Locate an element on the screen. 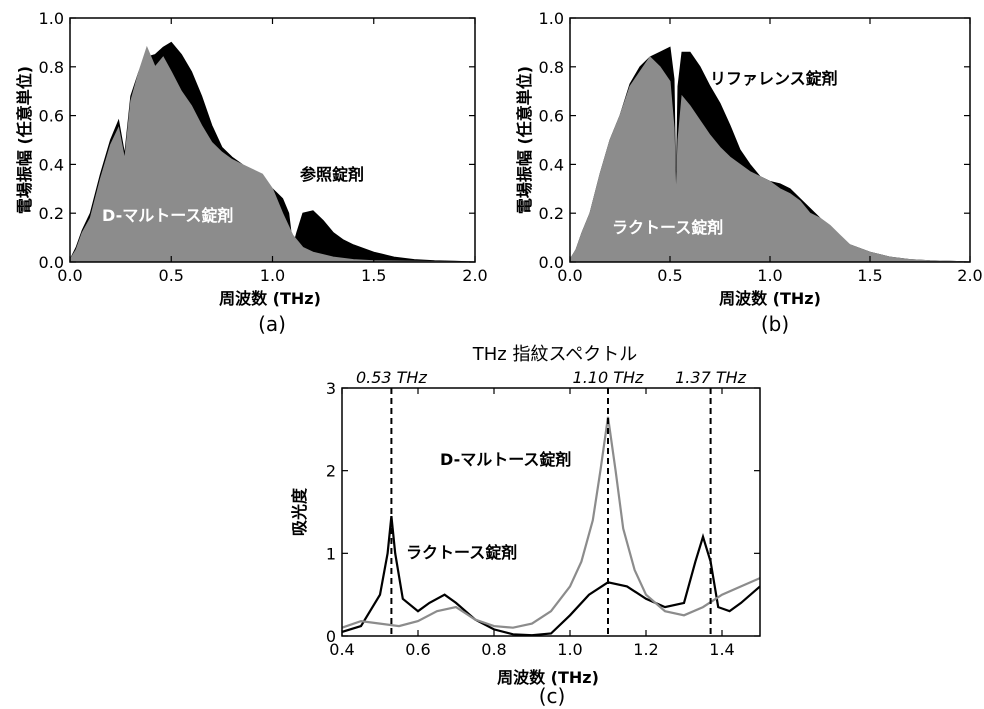  plot-area-b is located at coordinates (770, 154).